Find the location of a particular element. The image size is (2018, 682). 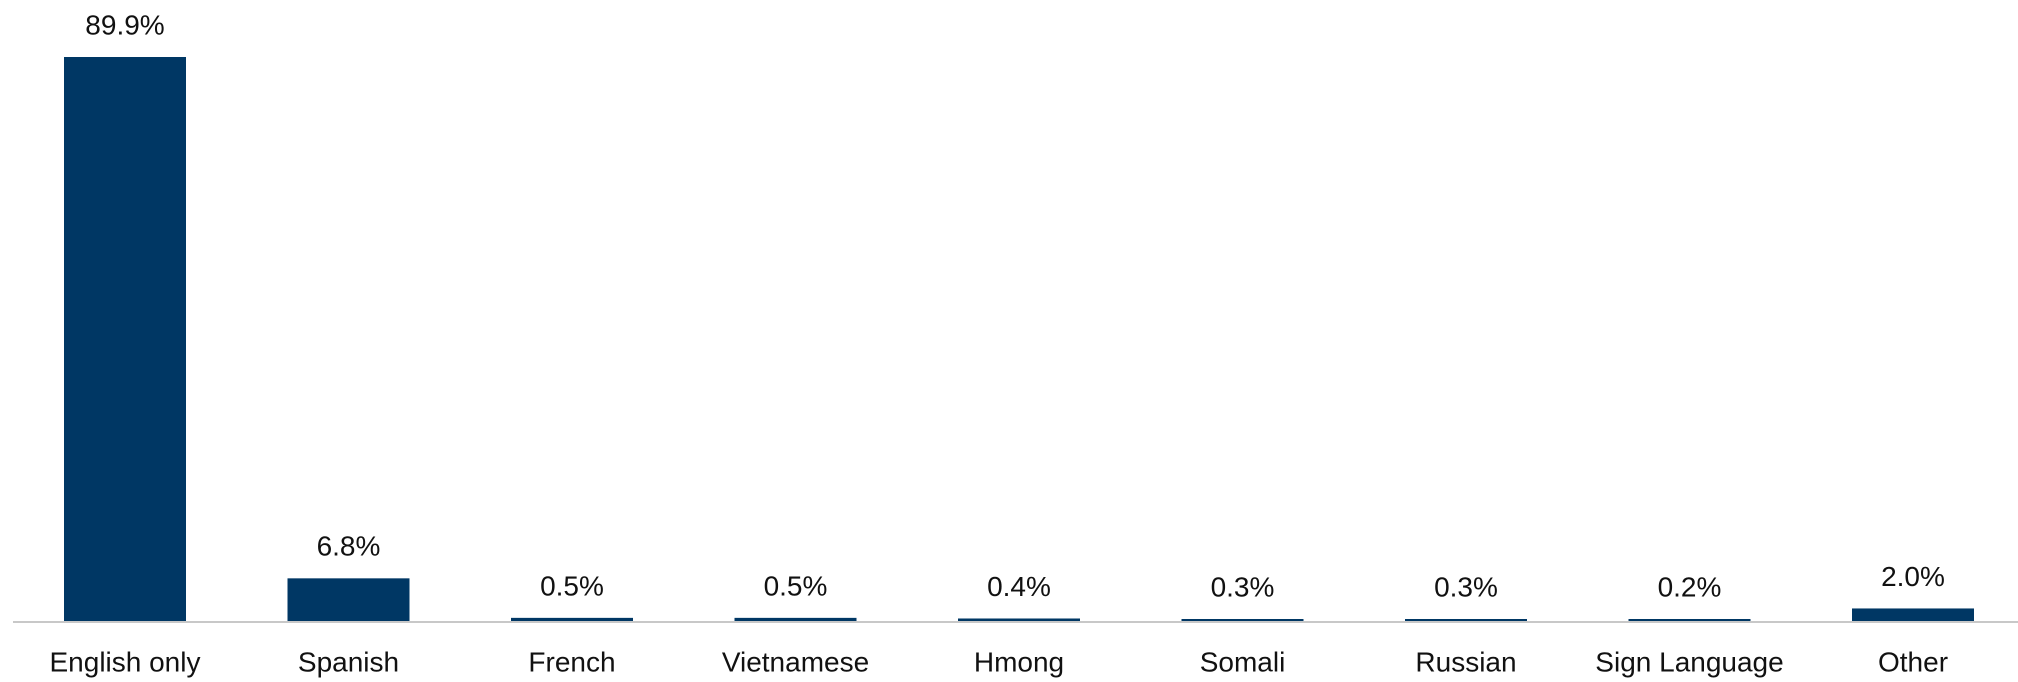

x-tick-label: Hmong is located at coordinates (1019, 661).